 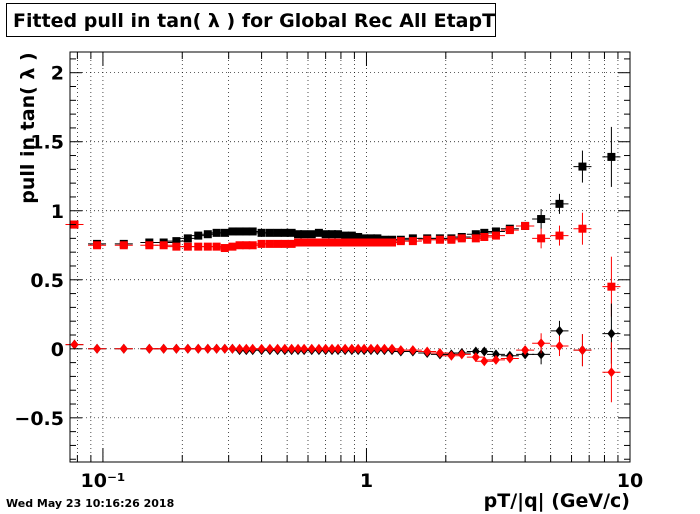 I want to click on y-tick-label: 1, so click(x=57, y=212).